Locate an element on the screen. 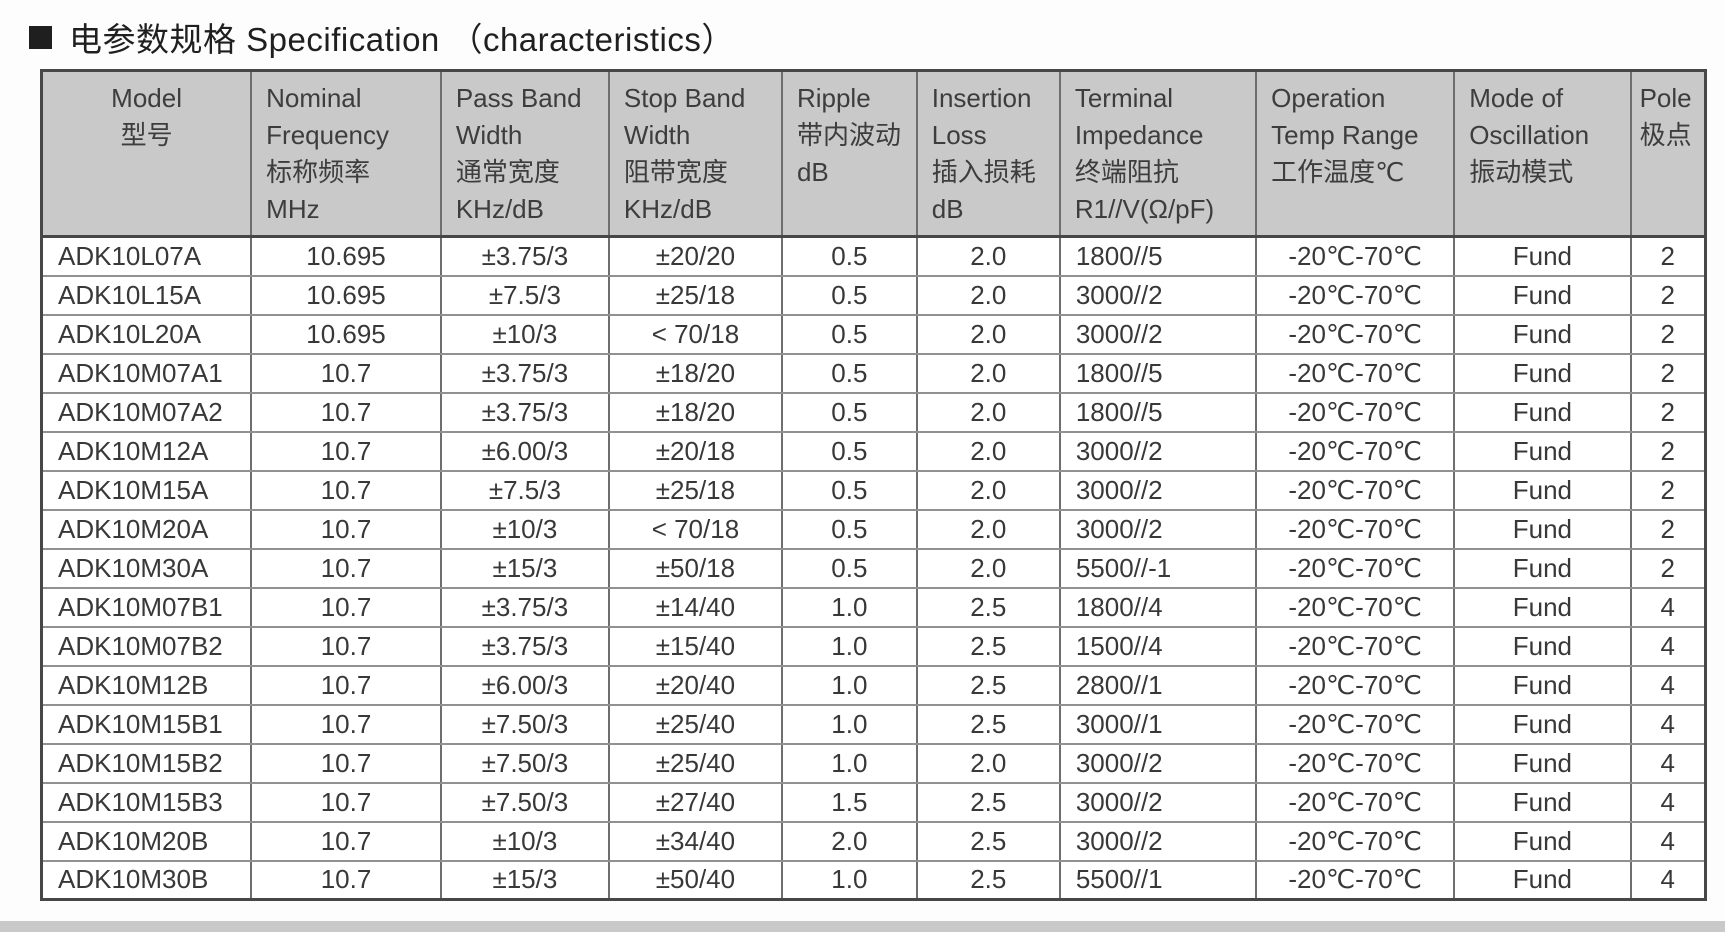 The height and width of the screenshot is (932, 1725). cell-model: ADK10M15B2 is located at coordinates (146, 763).